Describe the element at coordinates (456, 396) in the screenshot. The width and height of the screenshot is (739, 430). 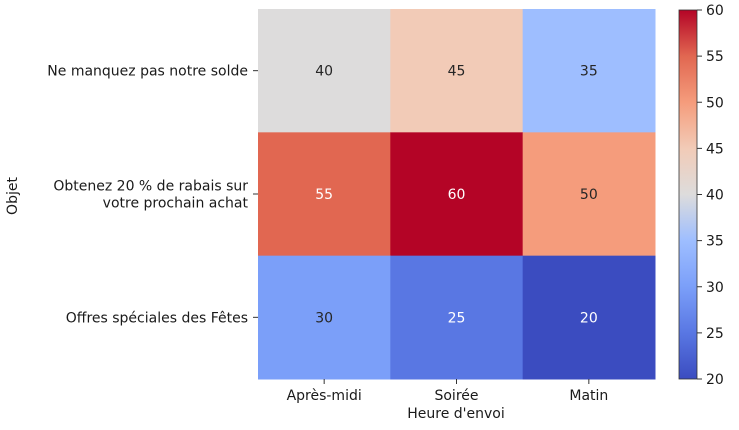
I see `x-tick-label: Soirée` at that location.